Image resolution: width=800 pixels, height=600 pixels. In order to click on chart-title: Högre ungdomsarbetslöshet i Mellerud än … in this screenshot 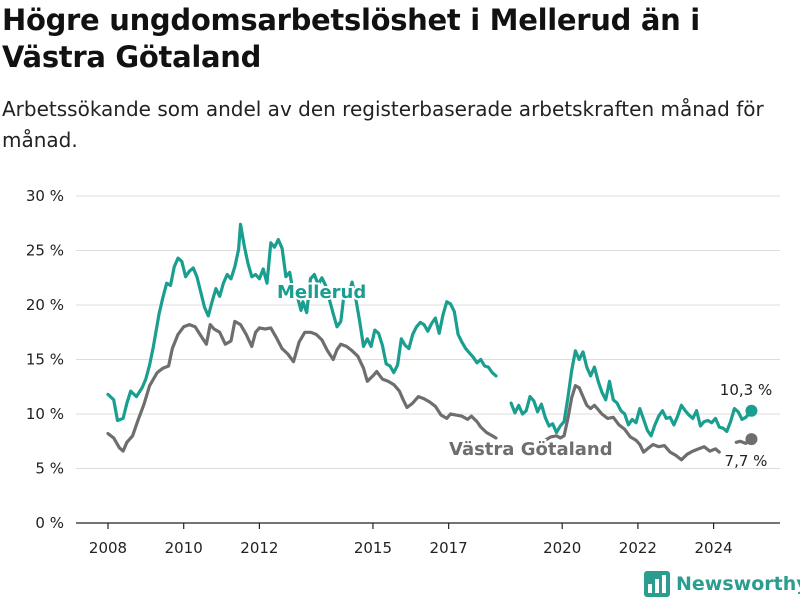, I will do `click(351, 38)`.